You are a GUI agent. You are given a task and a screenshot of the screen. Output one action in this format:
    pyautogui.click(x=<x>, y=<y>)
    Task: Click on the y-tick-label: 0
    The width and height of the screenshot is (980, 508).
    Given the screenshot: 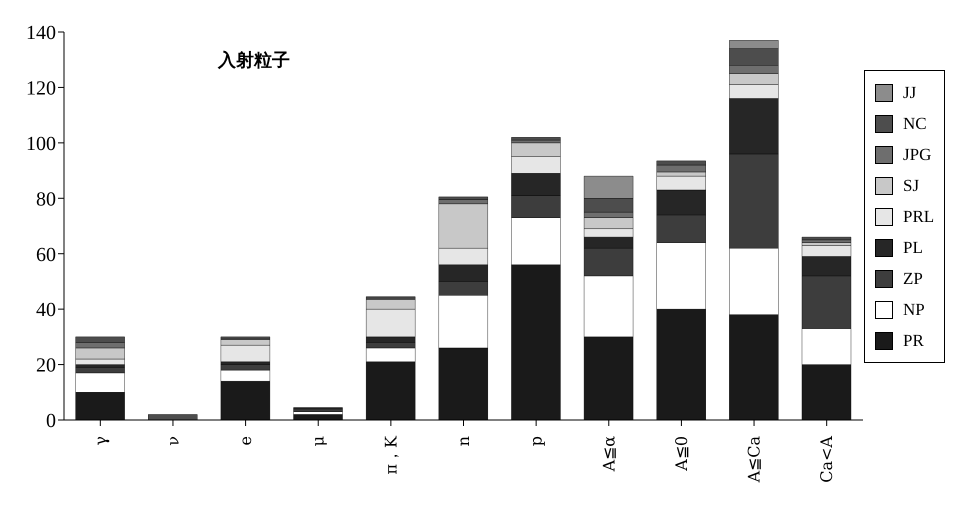 What is the action you would take?
    pyautogui.click(x=51, y=421)
    